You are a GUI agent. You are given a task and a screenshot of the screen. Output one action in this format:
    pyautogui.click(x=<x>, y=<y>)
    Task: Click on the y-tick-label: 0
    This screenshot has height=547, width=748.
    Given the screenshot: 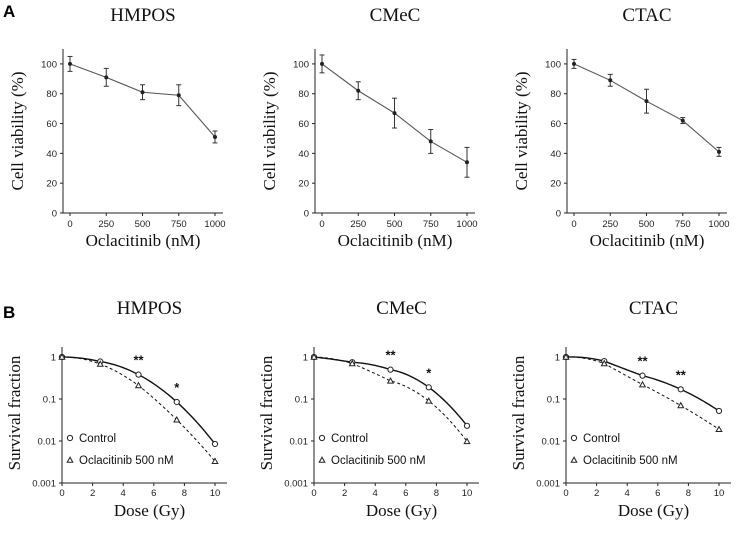 What is the action you would take?
    pyautogui.click(x=306, y=214)
    